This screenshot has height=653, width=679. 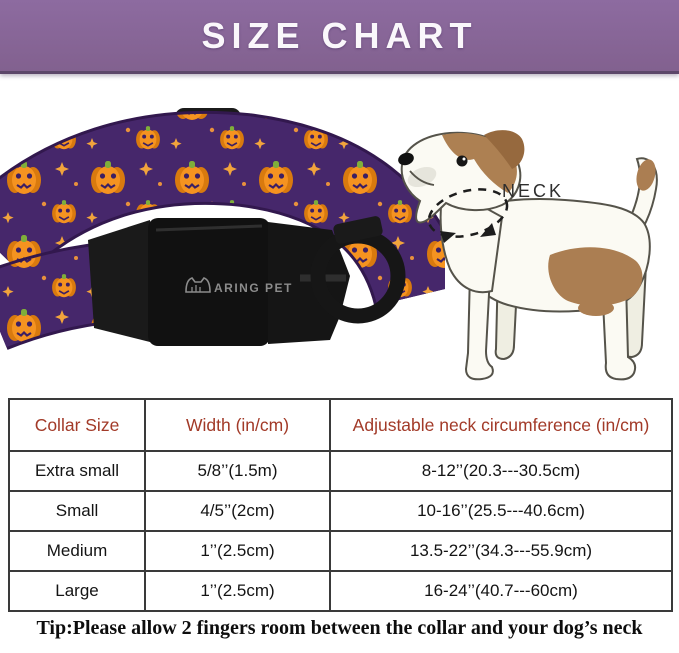 I want to click on size-cell: Small, so click(x=77, y=511).